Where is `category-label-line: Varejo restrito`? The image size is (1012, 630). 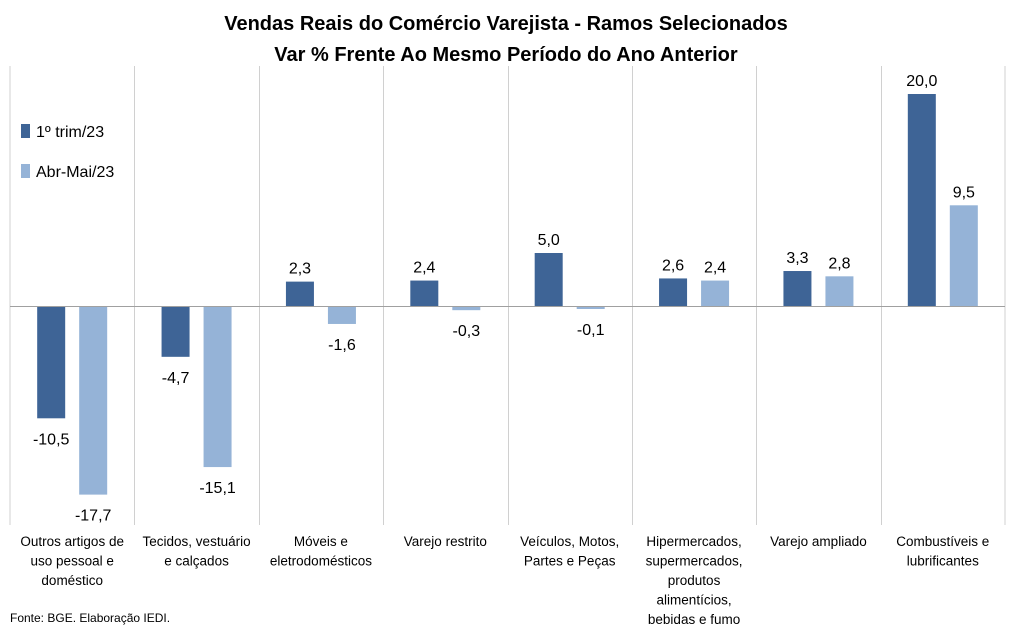
category-label-line: Varejo restrito is located at coordinates (445, 541).